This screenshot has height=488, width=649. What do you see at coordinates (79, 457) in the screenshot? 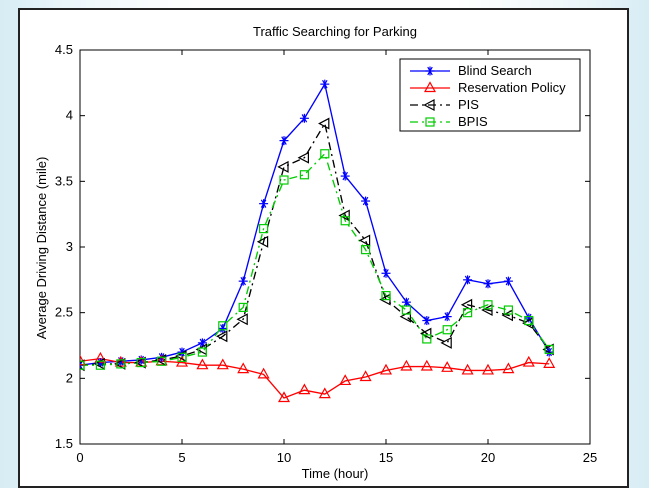
I see `x-tick-label: 0` at bounding box center [79, 457].